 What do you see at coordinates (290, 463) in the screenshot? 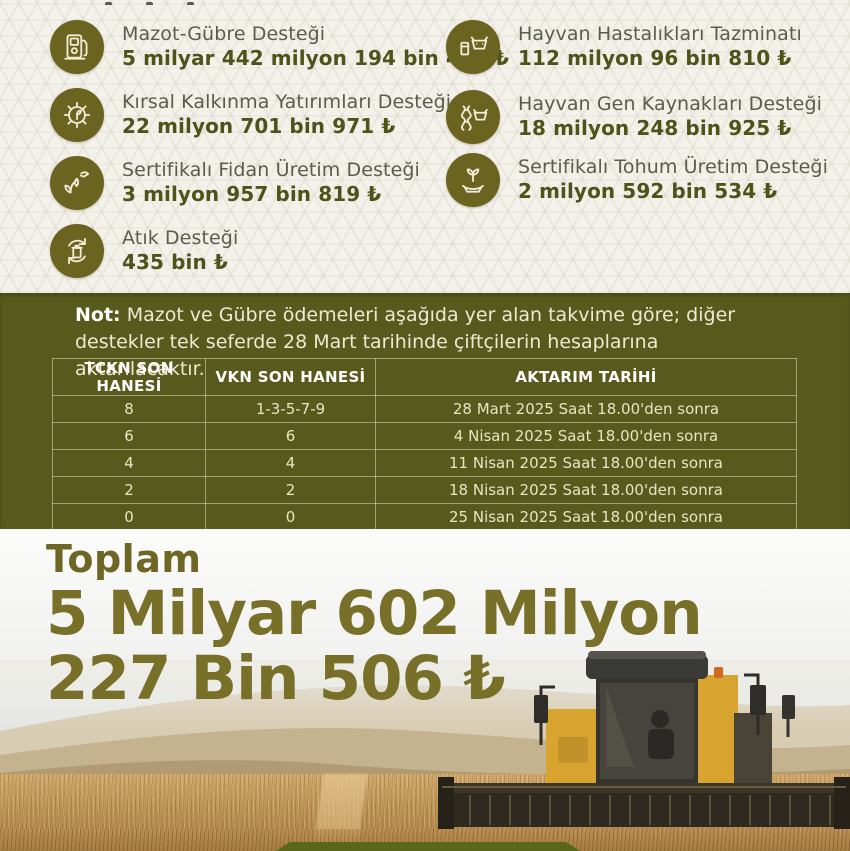
I see `cell-vkn: 4` at bounding box center [290, 463].